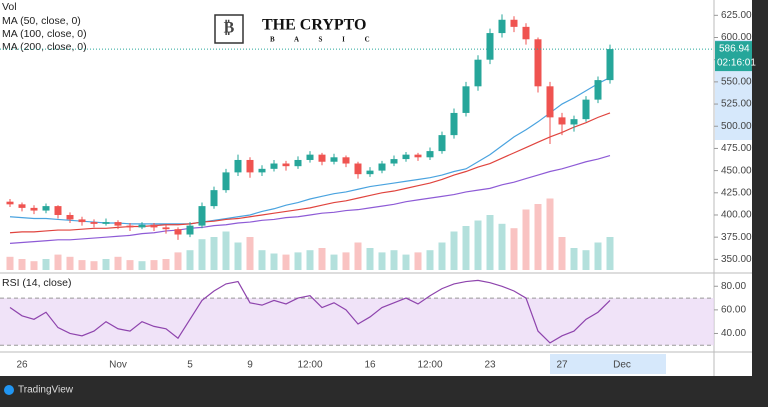 The image size is (768, 407). I want to click on last-price-box, so click(733, 56).